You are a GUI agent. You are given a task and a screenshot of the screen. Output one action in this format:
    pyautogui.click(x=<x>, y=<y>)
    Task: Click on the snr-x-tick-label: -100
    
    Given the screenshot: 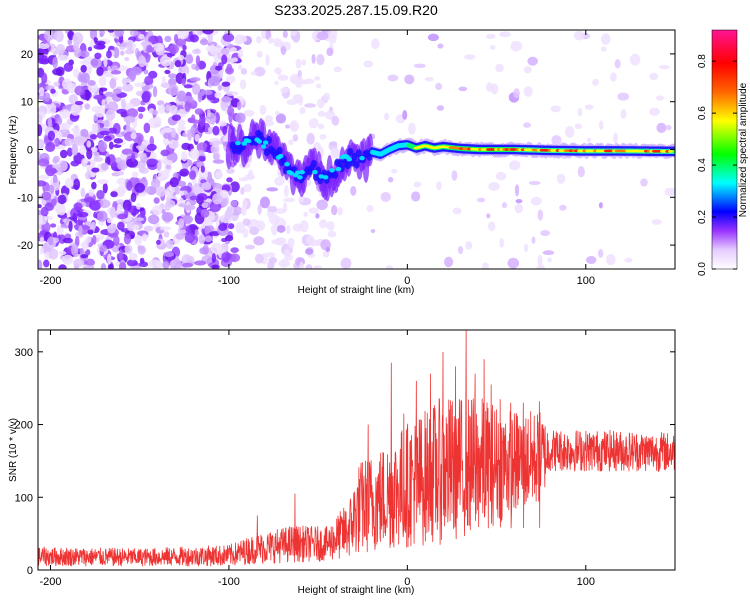 What is the action you would take?
    pyautogui.click(x=229, y=582)
    